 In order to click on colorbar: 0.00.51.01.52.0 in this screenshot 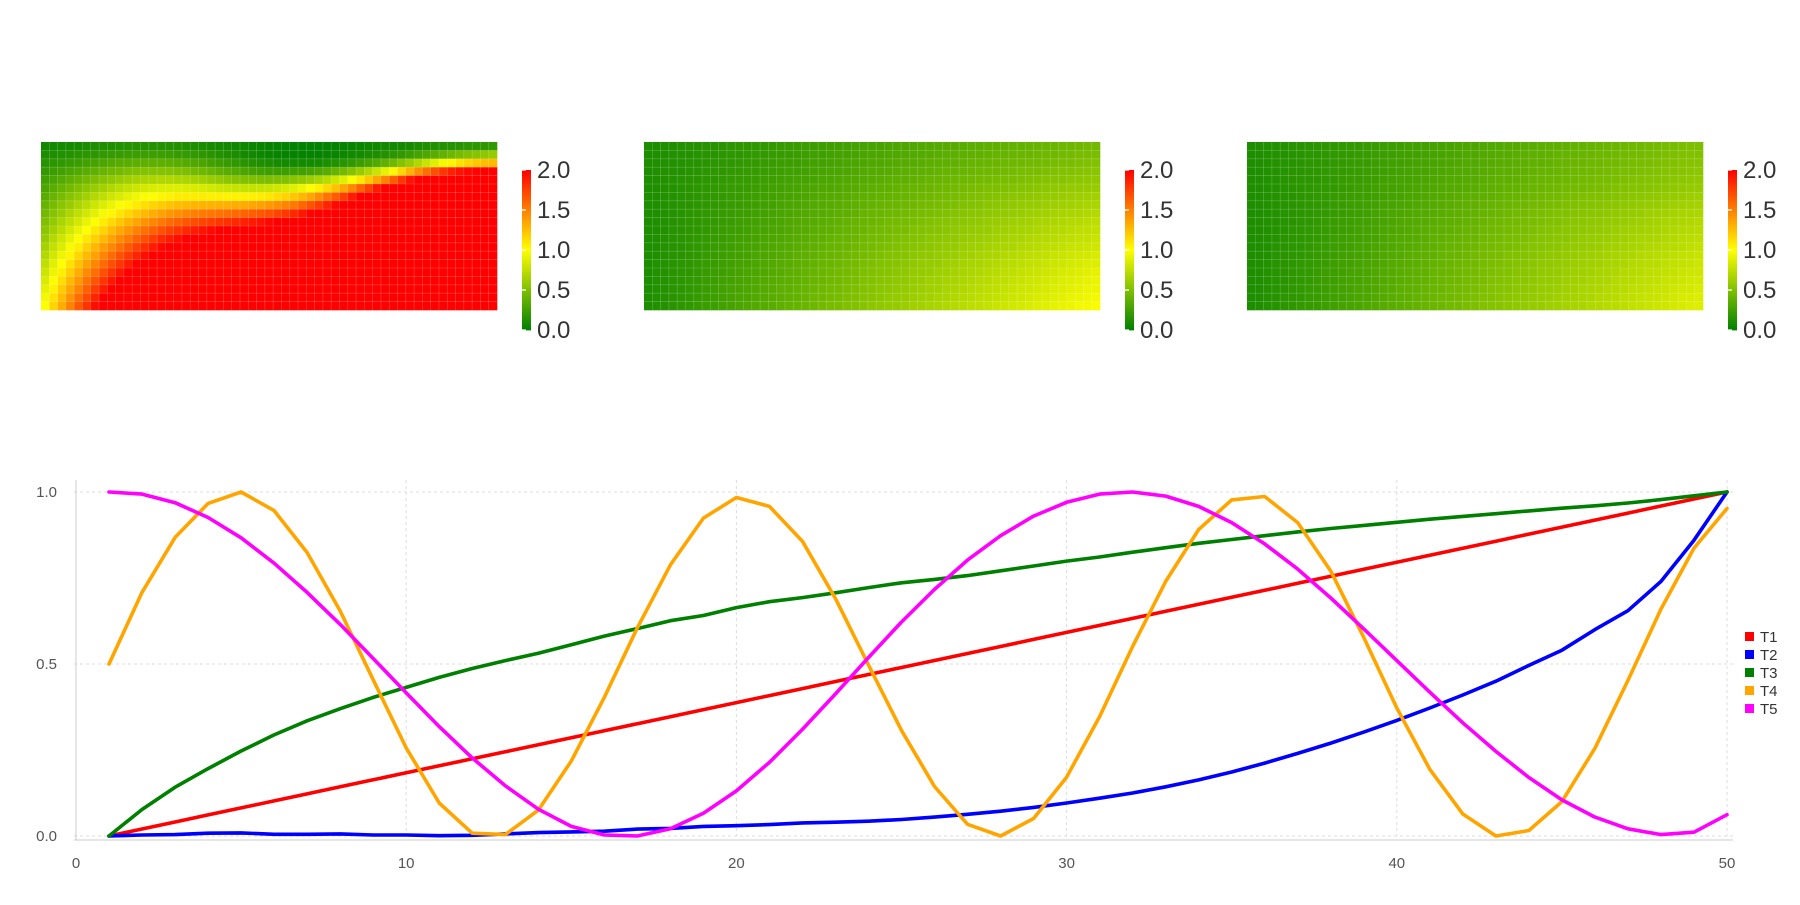, I will do `click(546, 250)`.